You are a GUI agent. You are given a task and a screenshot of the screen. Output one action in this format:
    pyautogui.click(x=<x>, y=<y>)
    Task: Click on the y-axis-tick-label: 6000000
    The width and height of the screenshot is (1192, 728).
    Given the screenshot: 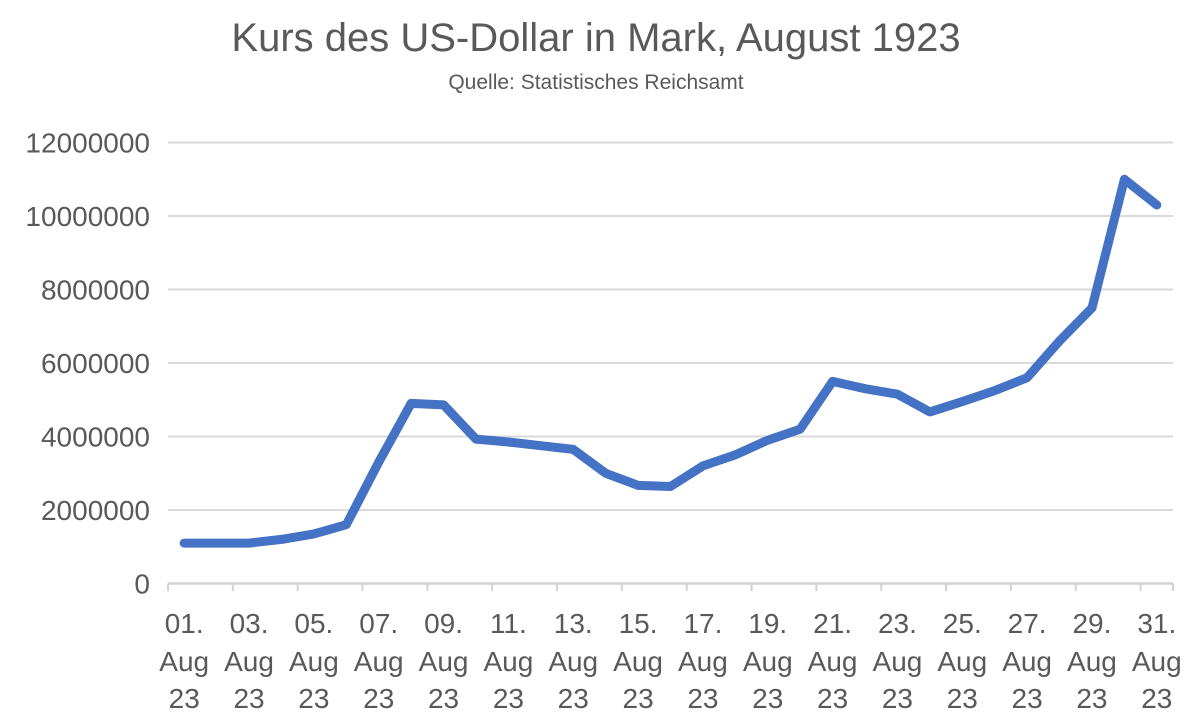 What is the action you would take?
    pyautogui.click(x=95, y=363)
    